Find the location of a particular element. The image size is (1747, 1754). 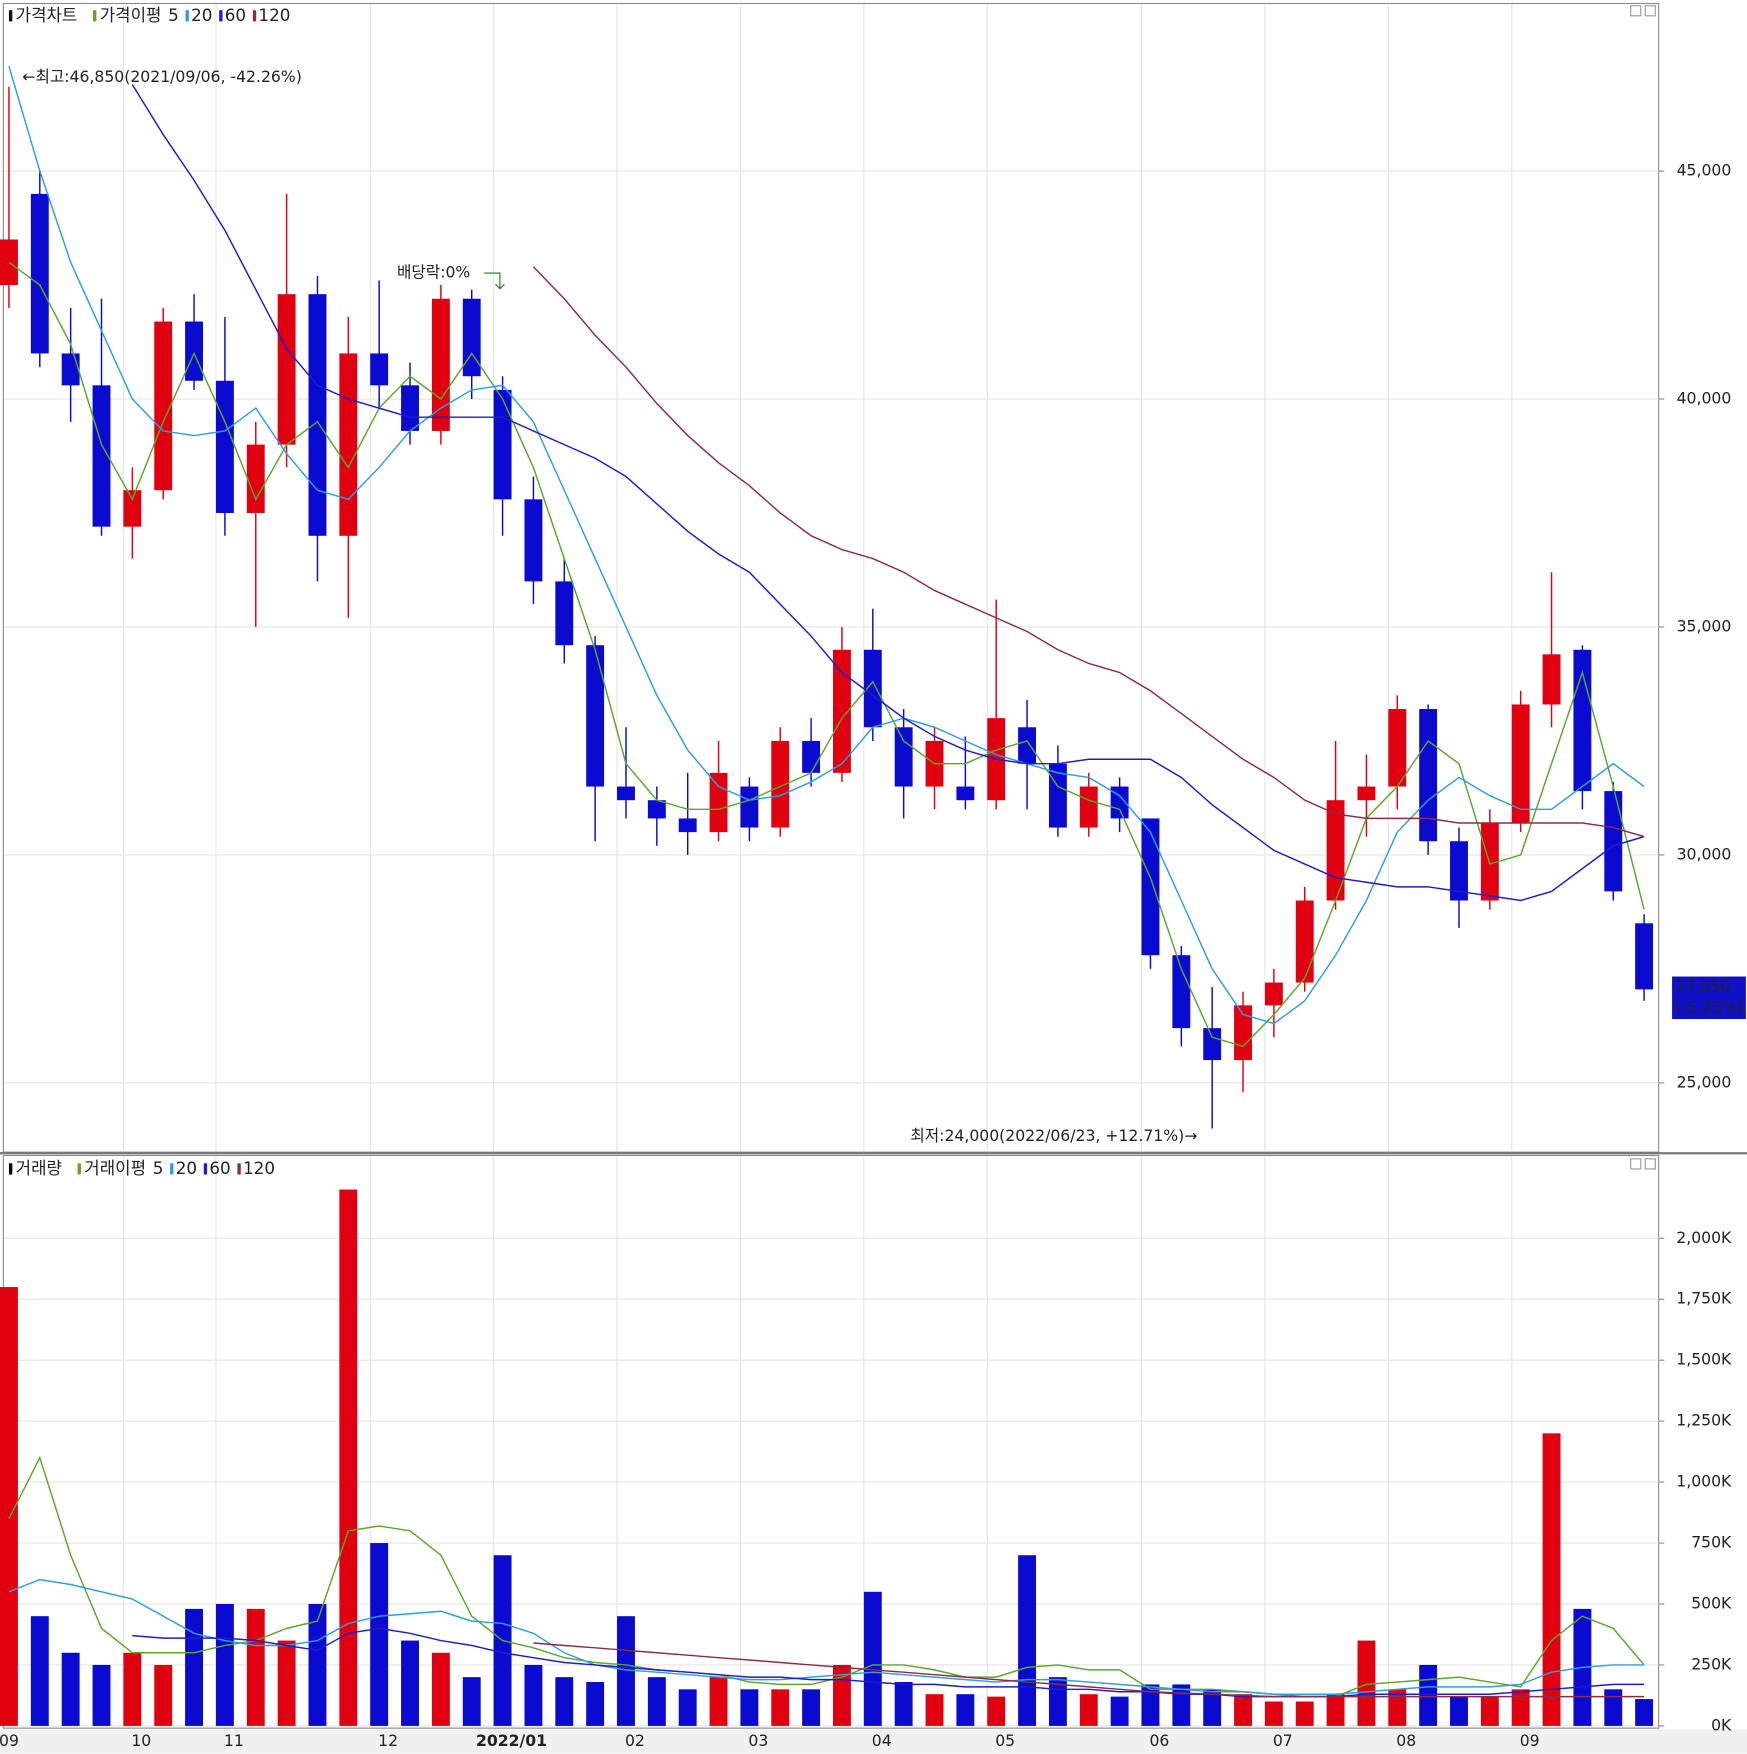

low-annotation: 최저:24,000(2022/06/23, +12.71%)→ is located at coordinates (1053, 1135).